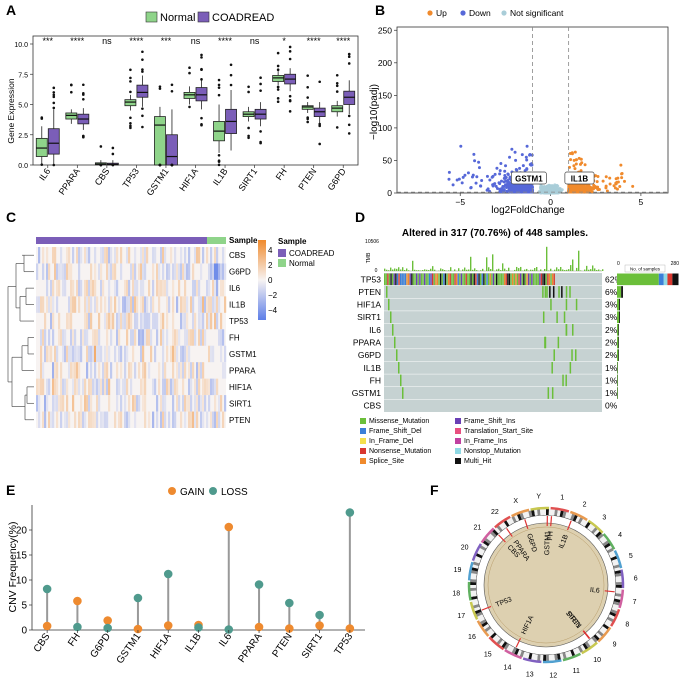 Image resolution: width=682 pixels, height=685 pixels. What do you see at coordinates (102, 176) in the screenshot?
I see `x-tick-label-CBS: CBS` at bounding box center [102, 176].